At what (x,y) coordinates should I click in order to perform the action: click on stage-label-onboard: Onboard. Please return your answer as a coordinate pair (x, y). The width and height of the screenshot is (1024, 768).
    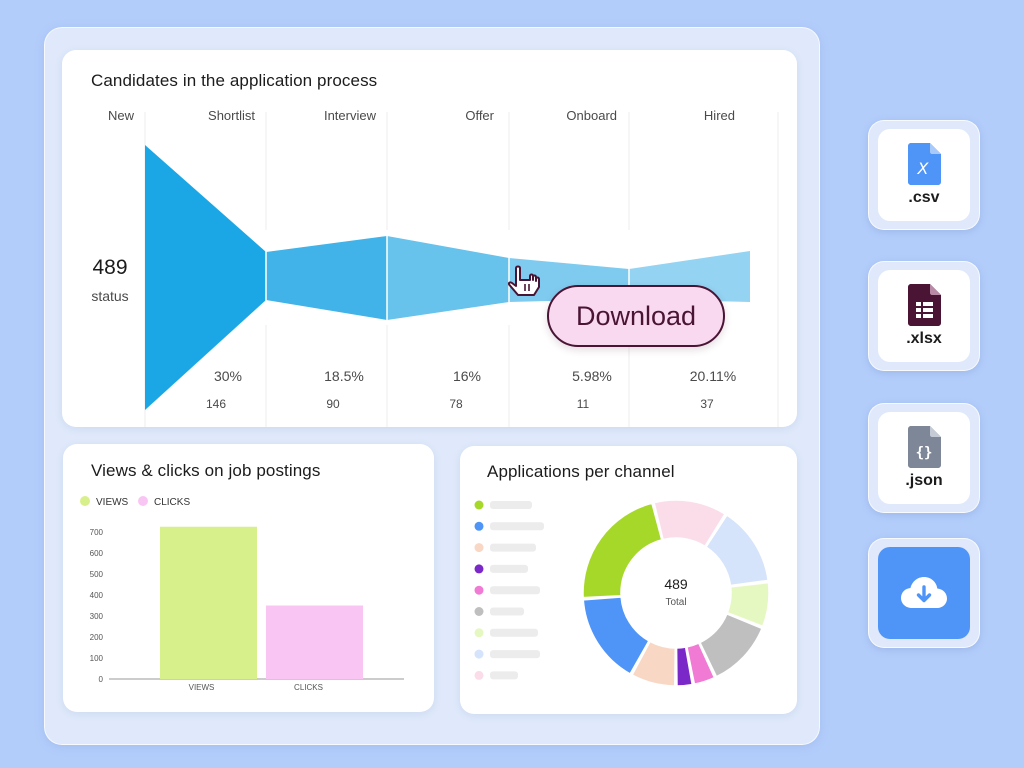
    Looking at the image, I should click on (591, 115).